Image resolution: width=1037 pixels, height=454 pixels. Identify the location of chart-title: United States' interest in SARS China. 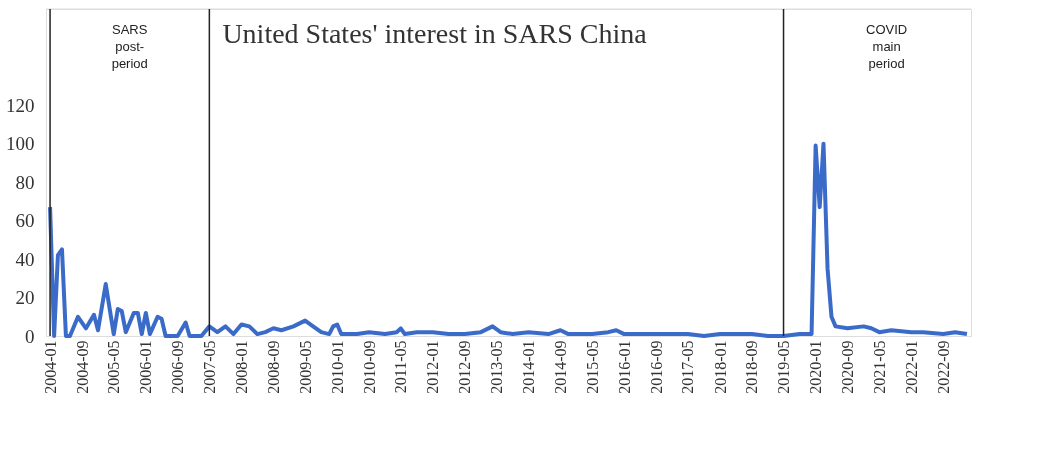
(435, 33).